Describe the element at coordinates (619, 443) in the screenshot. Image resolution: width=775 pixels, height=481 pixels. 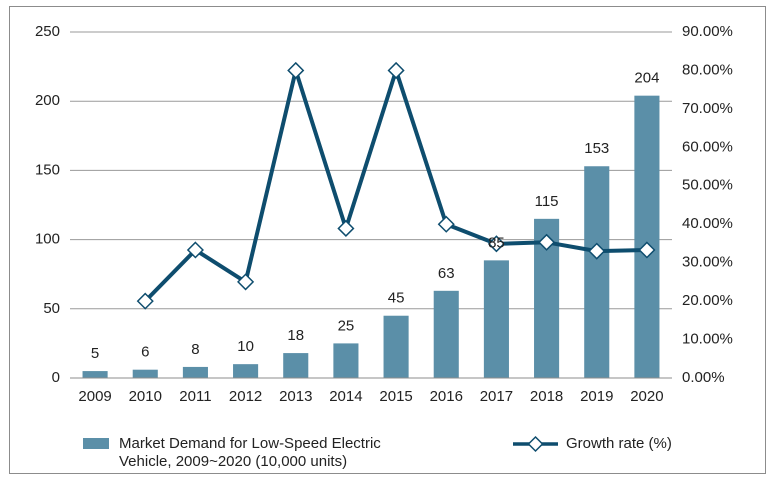
I see `legend-line-label: Growth rate (%)` at that location.